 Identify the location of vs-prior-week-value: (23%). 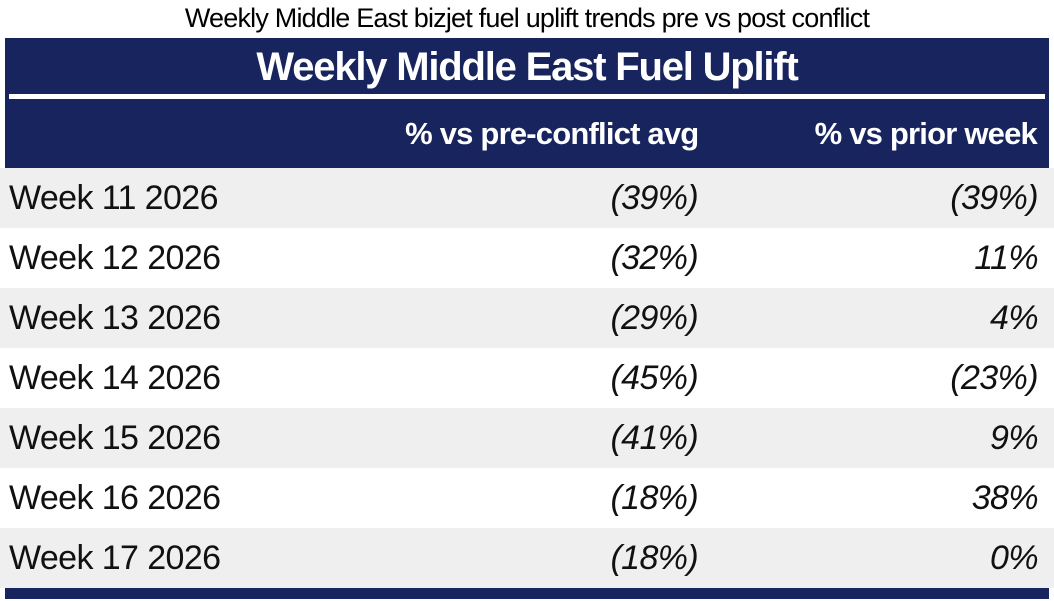
(994, 377).